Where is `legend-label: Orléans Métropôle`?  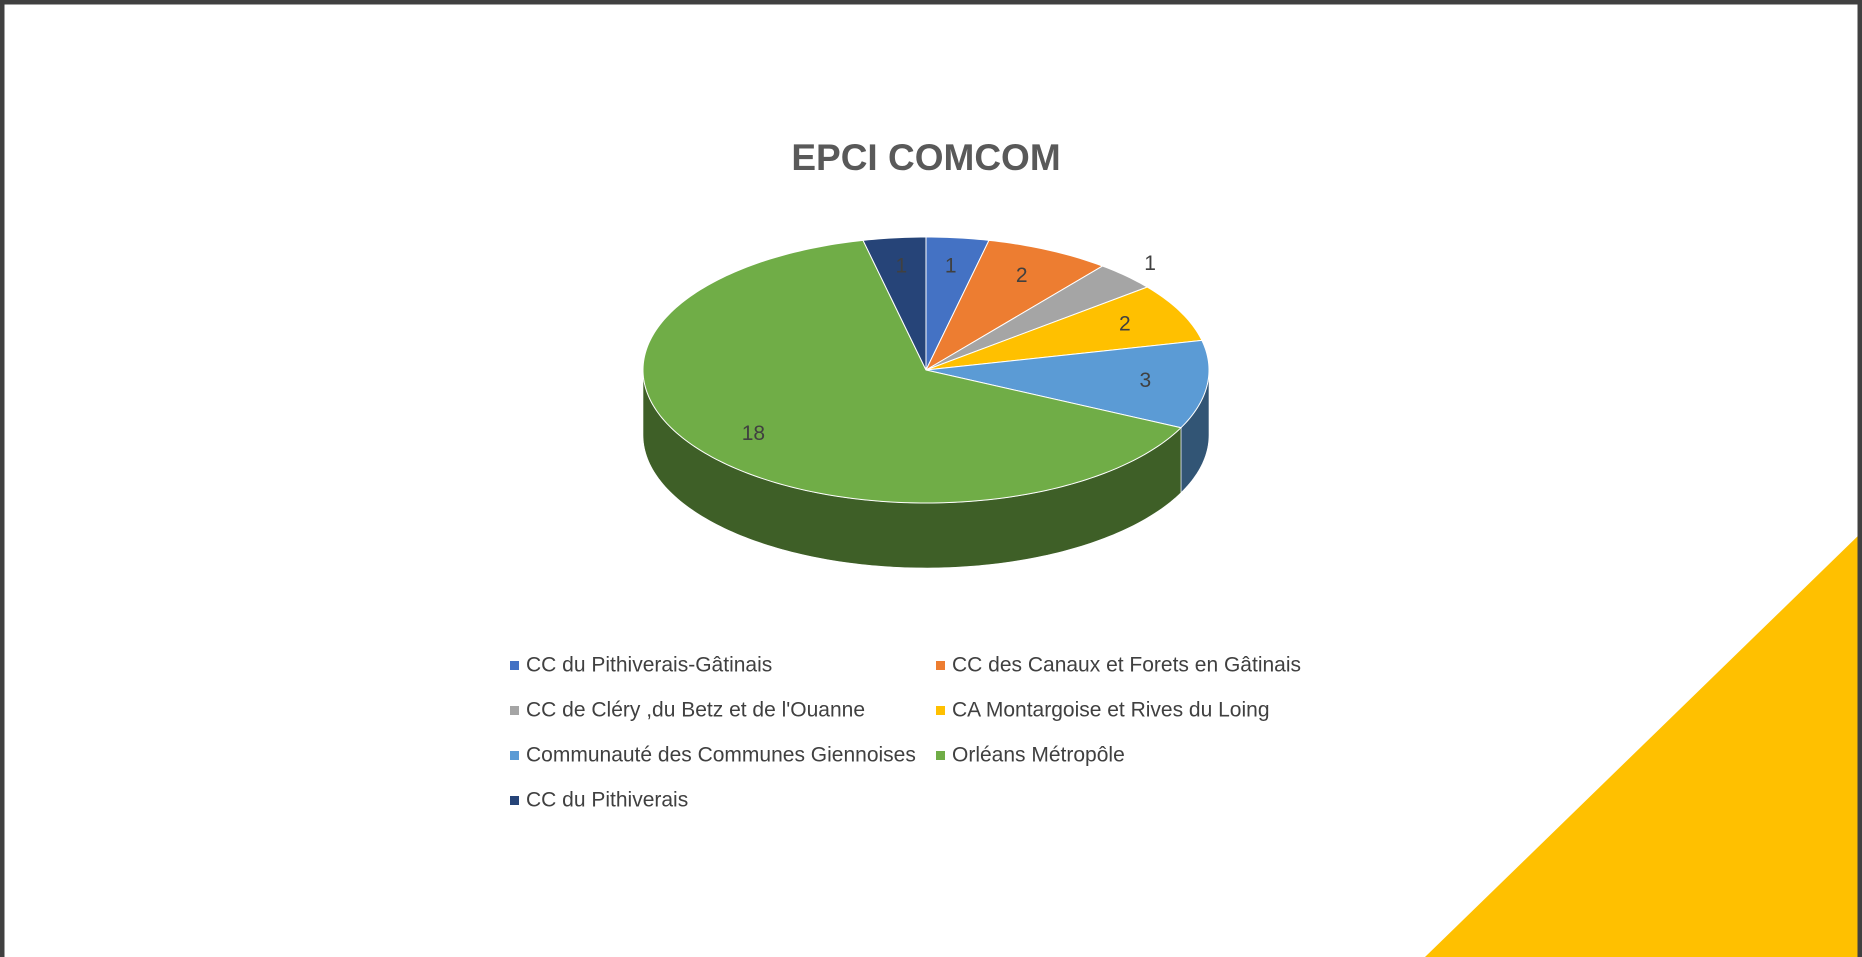 legend-label: Orléans Métropôle is located at coordinates (1038, 755).